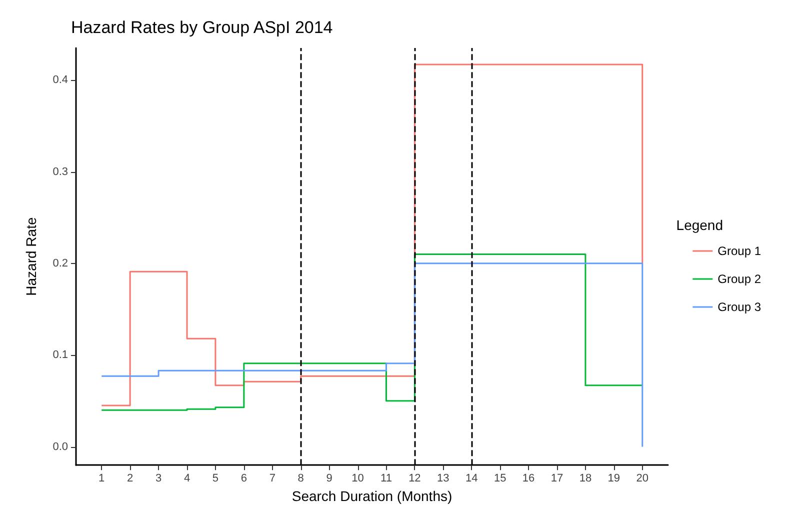 The height and width of the screenshot is (516, 794). I want to click on x-tick-label: 1, so click(101, 478).